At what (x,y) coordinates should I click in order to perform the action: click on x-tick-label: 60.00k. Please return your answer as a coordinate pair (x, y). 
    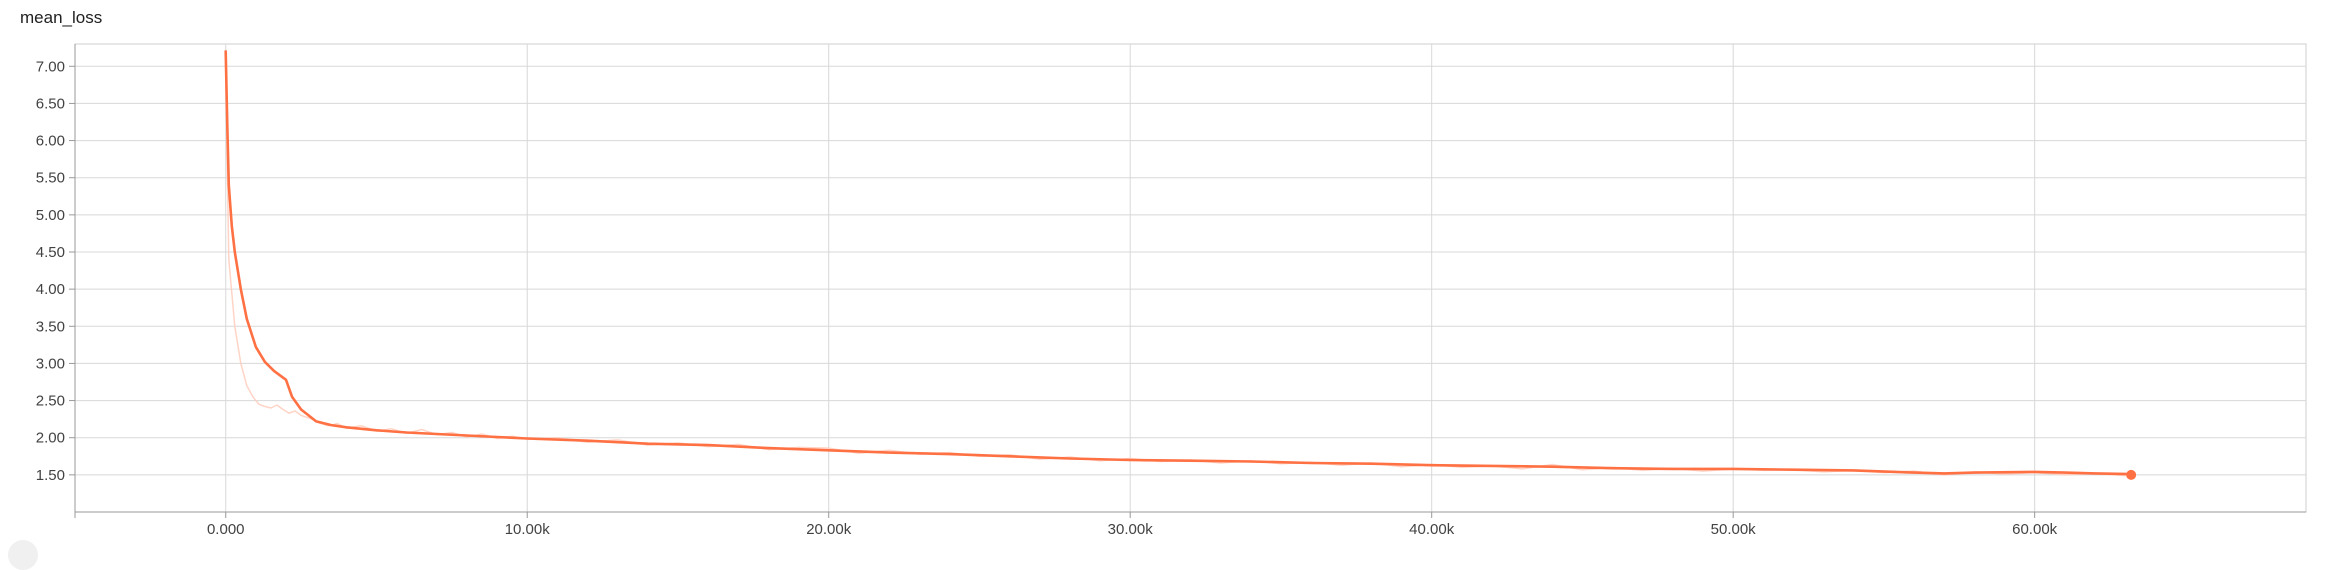
    Looking at the image, I should click on (2035, 529).